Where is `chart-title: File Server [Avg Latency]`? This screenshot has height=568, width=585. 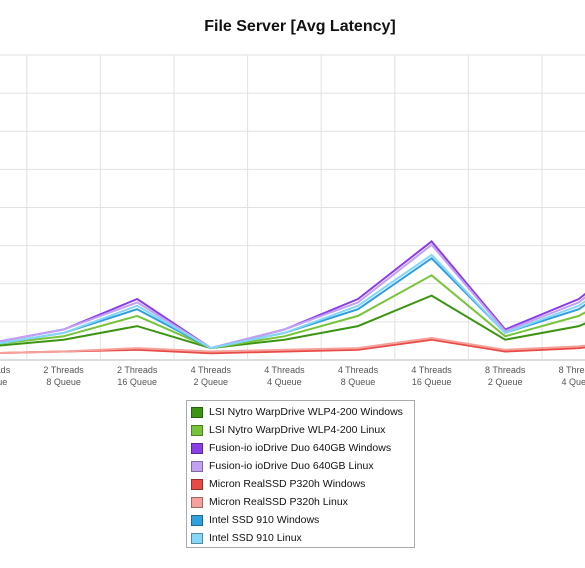 chart-title: File Server [Avg Latency] is located at coordinates (300, 26).